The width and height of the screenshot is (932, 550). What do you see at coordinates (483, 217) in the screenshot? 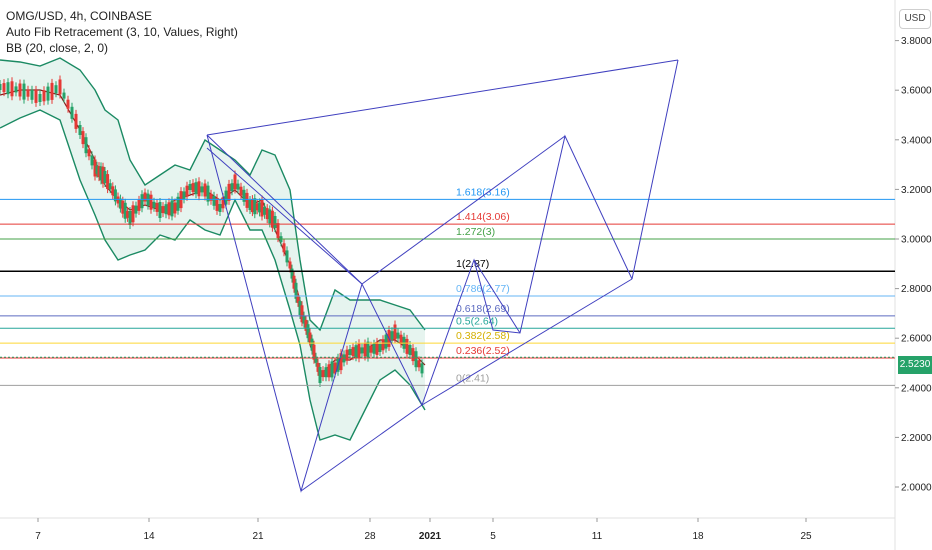
I see `fib-level-label: 1.414(3.06)` at bounding box center [483, 217].